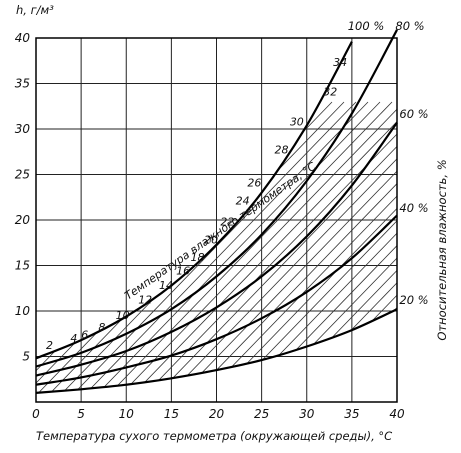  I want to click on wetbulb-label: 30, so click(297, 121).